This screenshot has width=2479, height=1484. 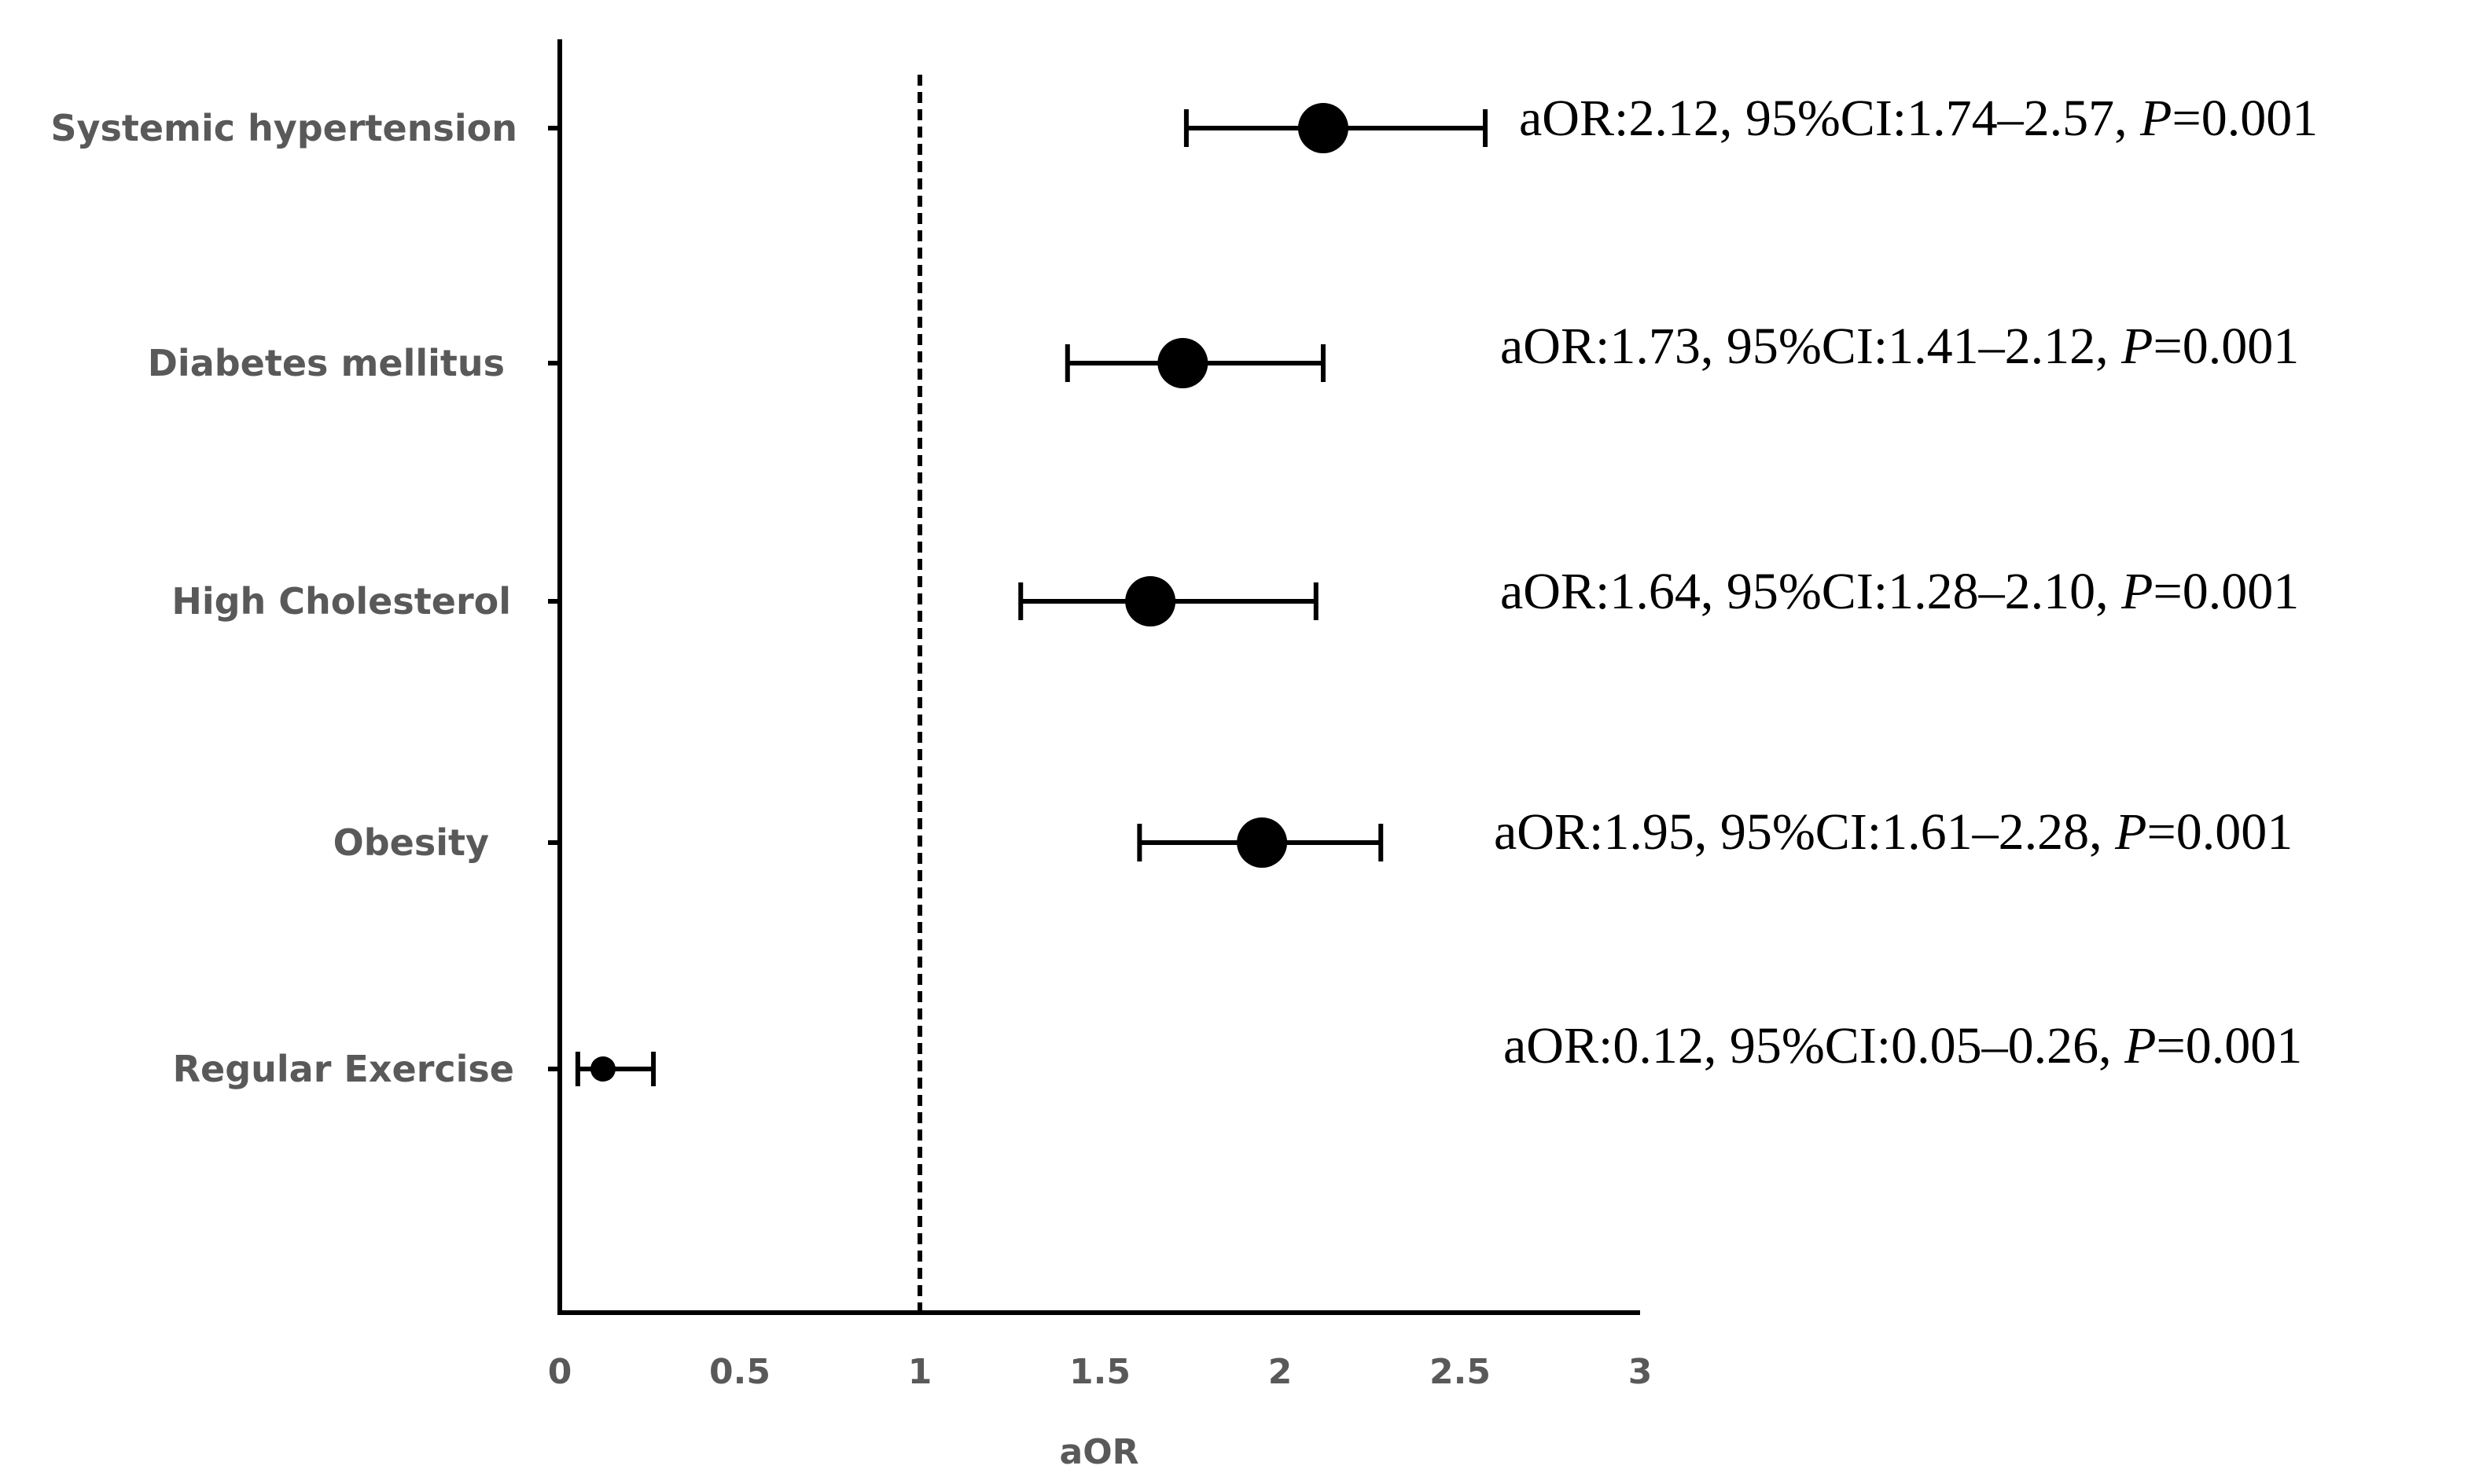 I want to click on x-tick-label: 2, so click(x=1280, y=1372).